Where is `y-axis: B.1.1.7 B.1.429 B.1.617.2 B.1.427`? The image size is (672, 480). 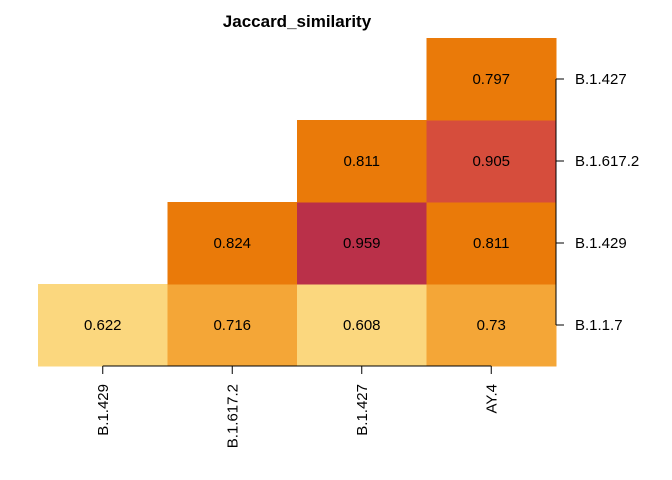
y-axis: B.1.1.7 B.1.429 B.1.617.2 B.1.427 is located at coordinates (597, 202).